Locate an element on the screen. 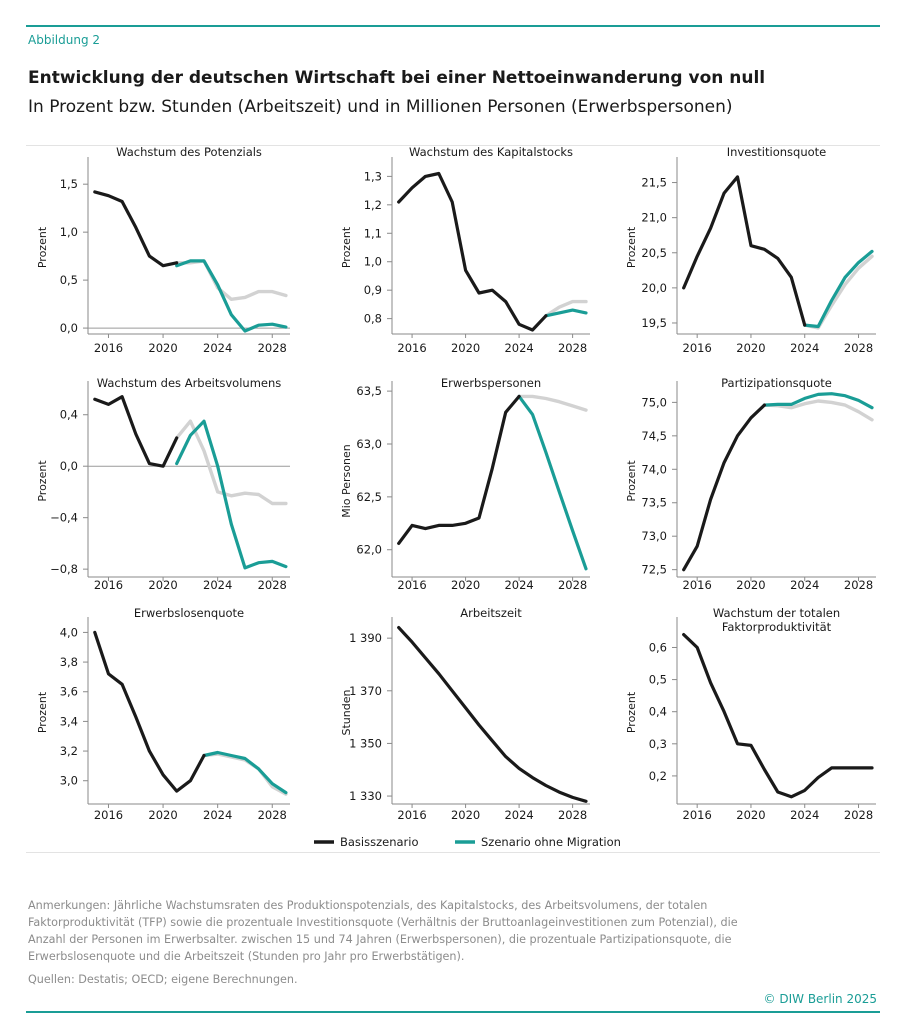  y-tick-label: 21,5 is located at coordinates (654, 183).